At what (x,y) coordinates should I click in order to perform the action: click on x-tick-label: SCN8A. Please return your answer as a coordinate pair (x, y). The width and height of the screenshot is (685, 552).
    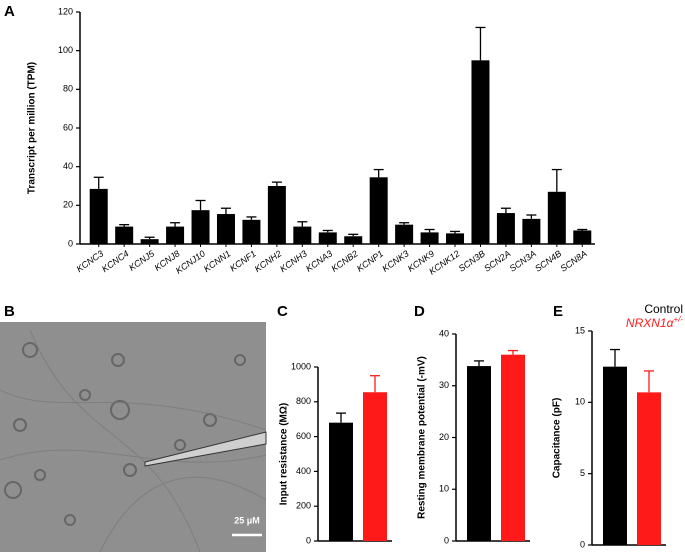
    Looking at the image, I should click on (573, 260).